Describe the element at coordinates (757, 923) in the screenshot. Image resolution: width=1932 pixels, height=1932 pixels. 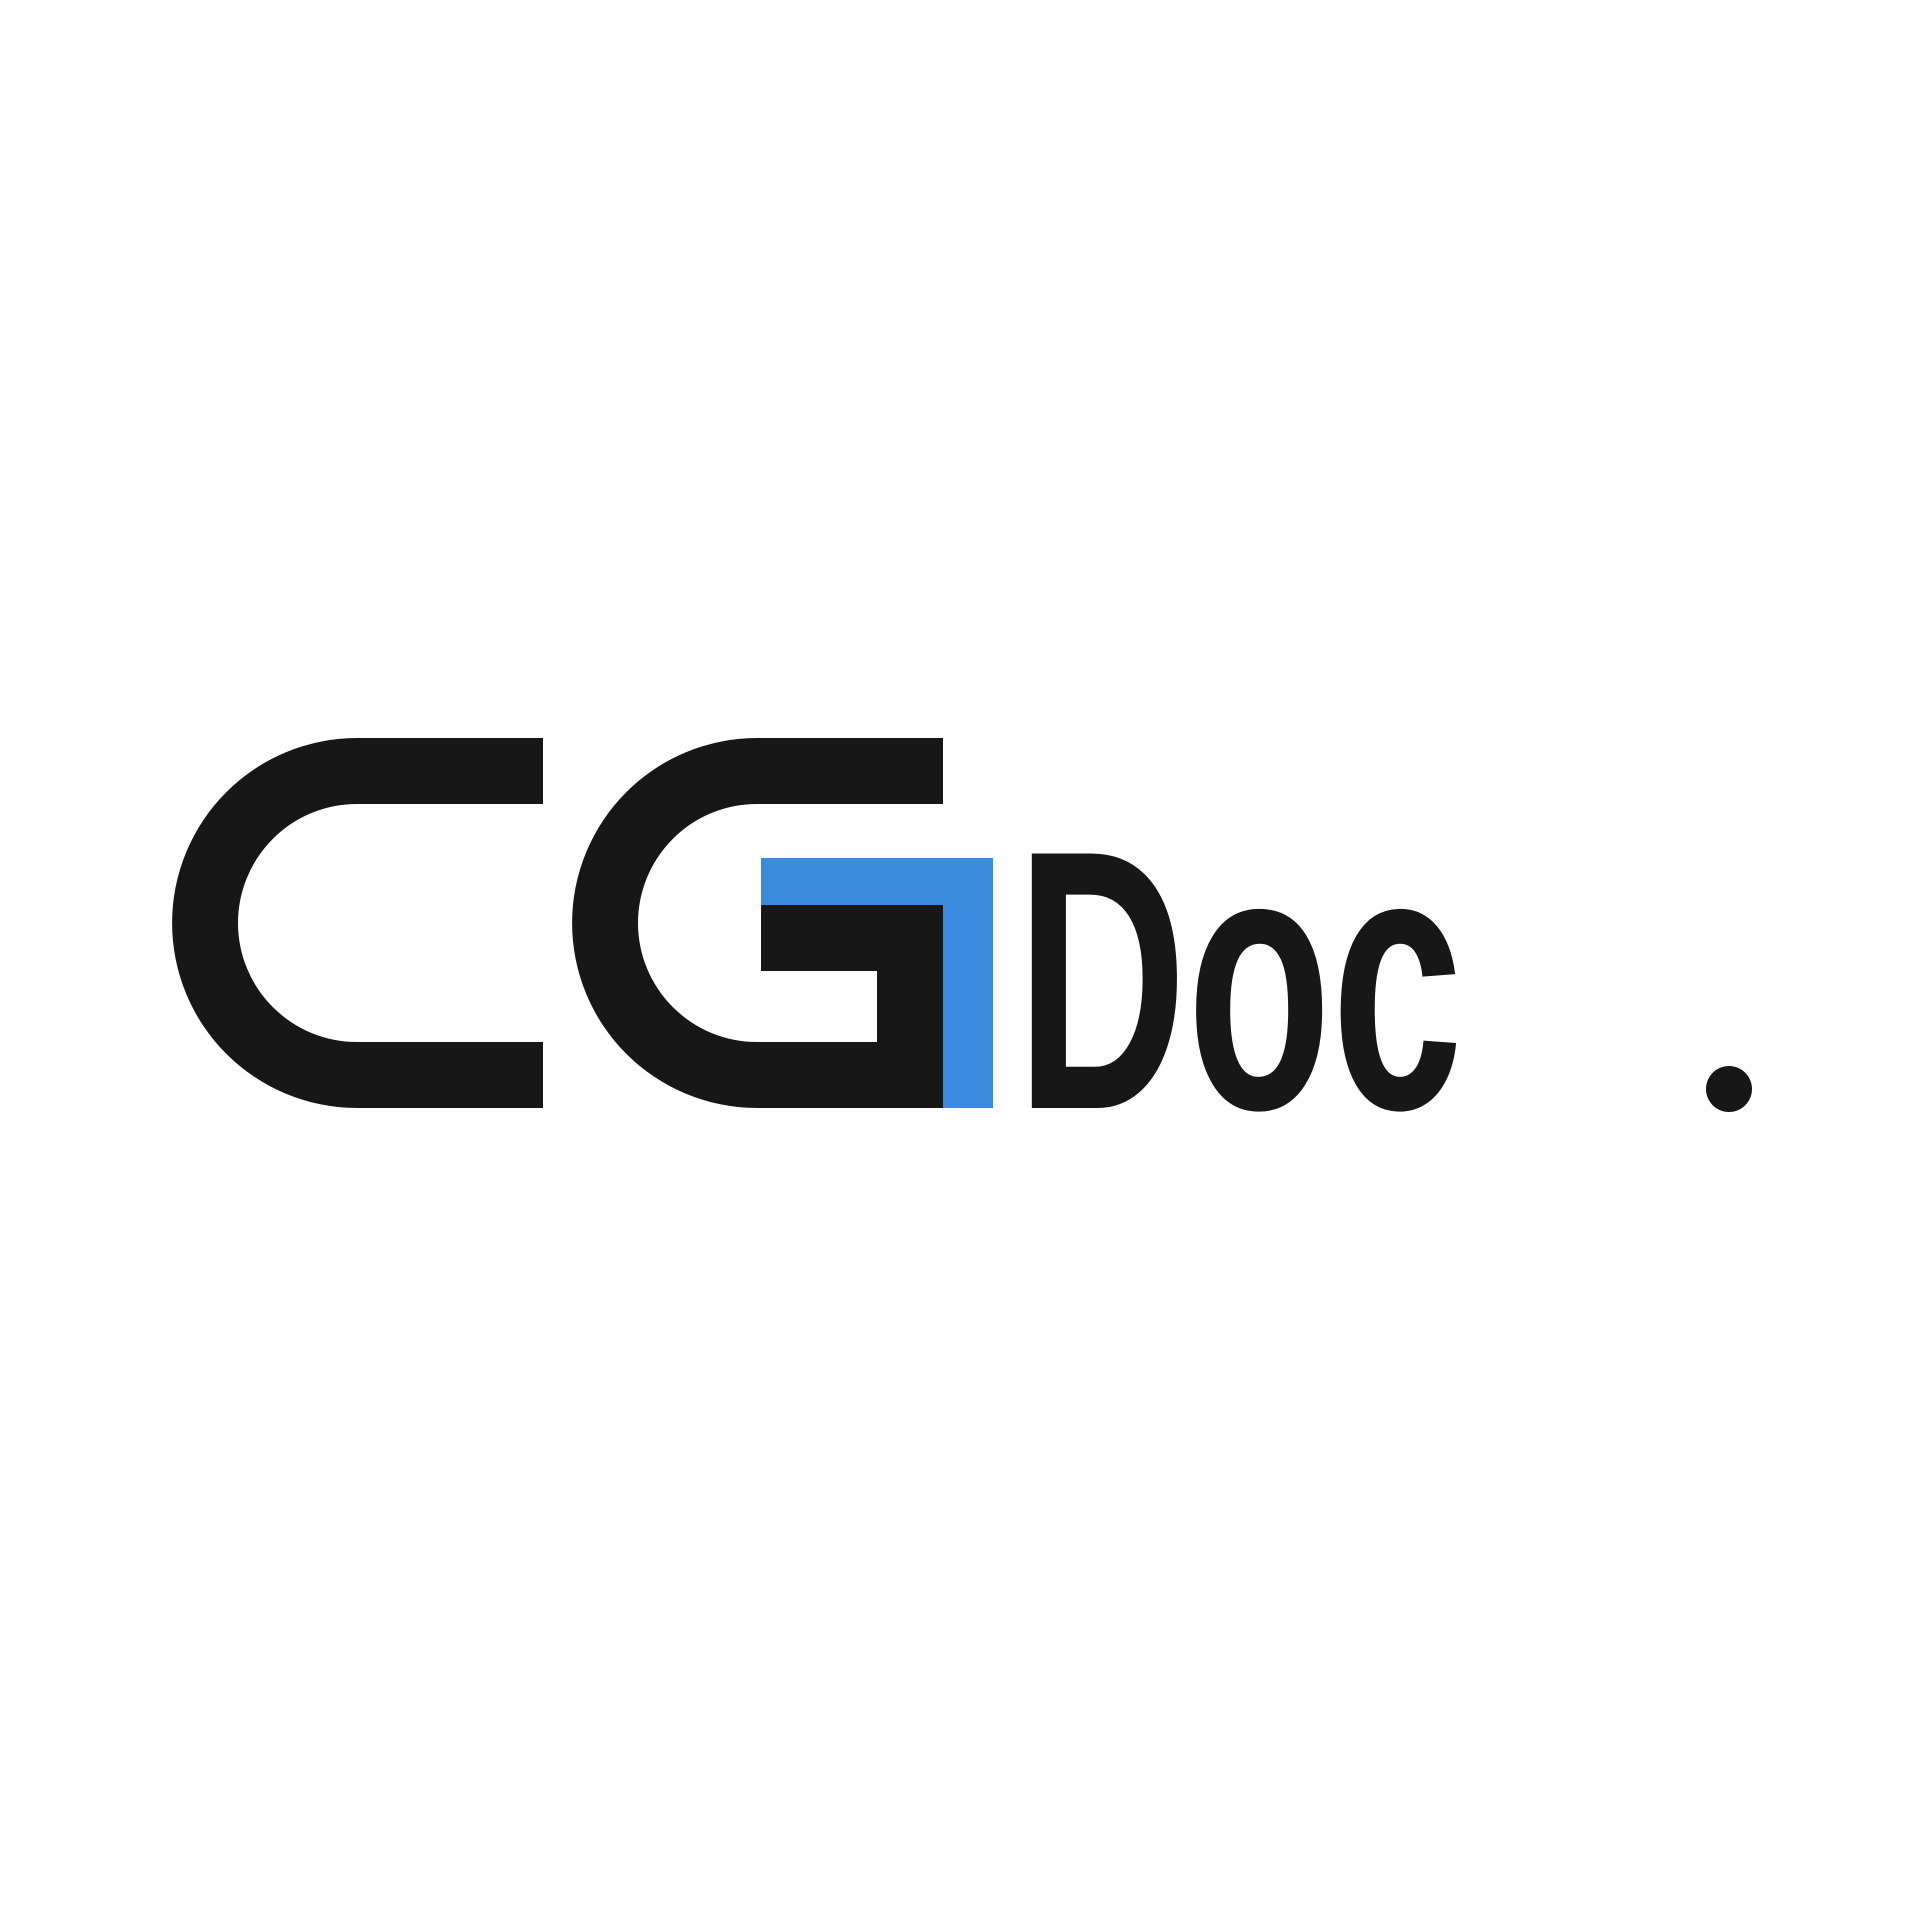
I see `letter-g-shape` at that location.